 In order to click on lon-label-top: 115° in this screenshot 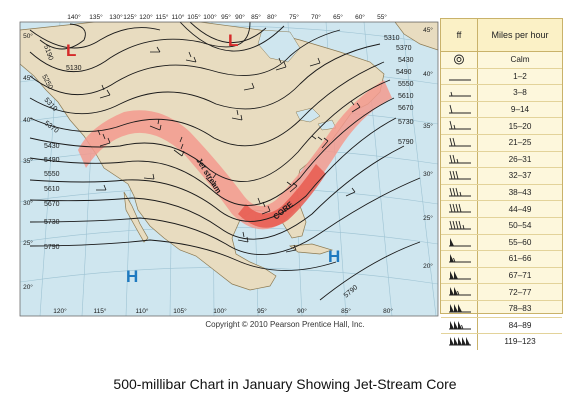, I will do `click(162, 17)`.